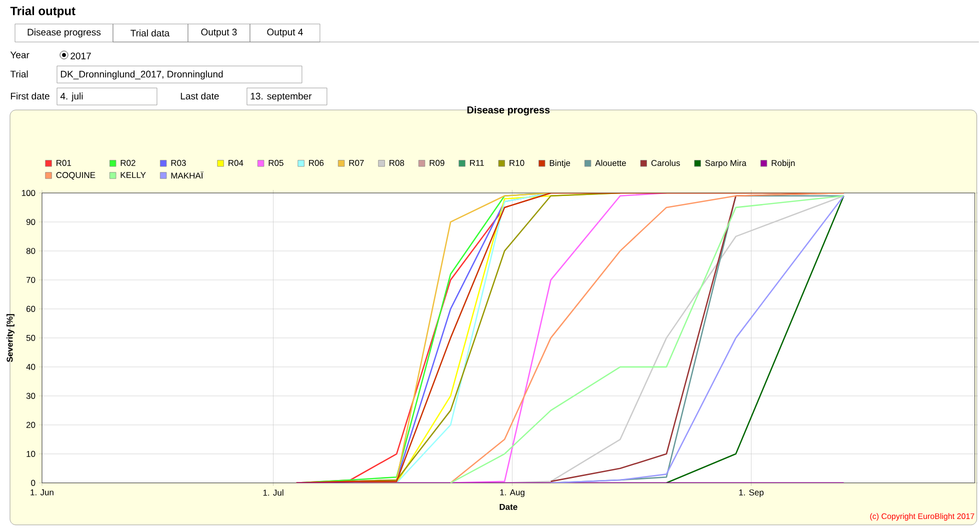 The height and width of the screenshot is (528, 979). What do you see at coordinates (10, 338) in the screenshot?
I see `y-axis-title: Severity [%]` at bounding box center [10, 338].